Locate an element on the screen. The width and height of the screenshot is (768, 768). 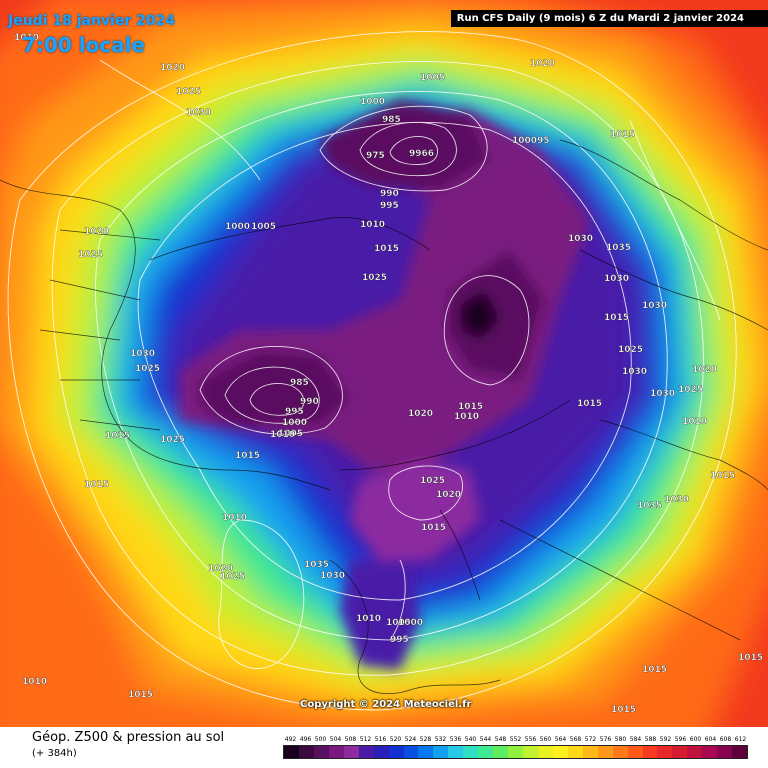
legend-value: 508 is located at coordinates (350, 739).